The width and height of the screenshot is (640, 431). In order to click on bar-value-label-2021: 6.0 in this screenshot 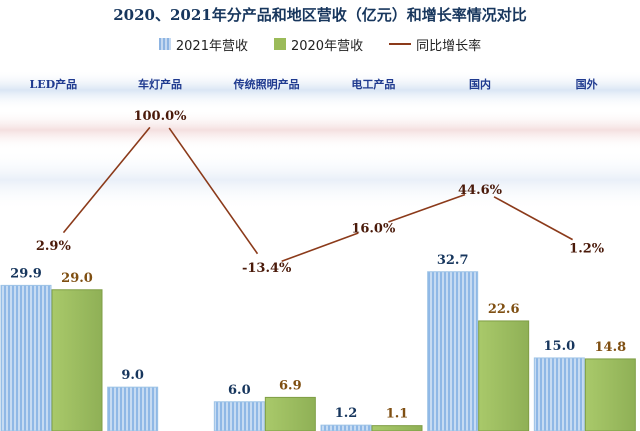, I will do `click(239, 390)`.